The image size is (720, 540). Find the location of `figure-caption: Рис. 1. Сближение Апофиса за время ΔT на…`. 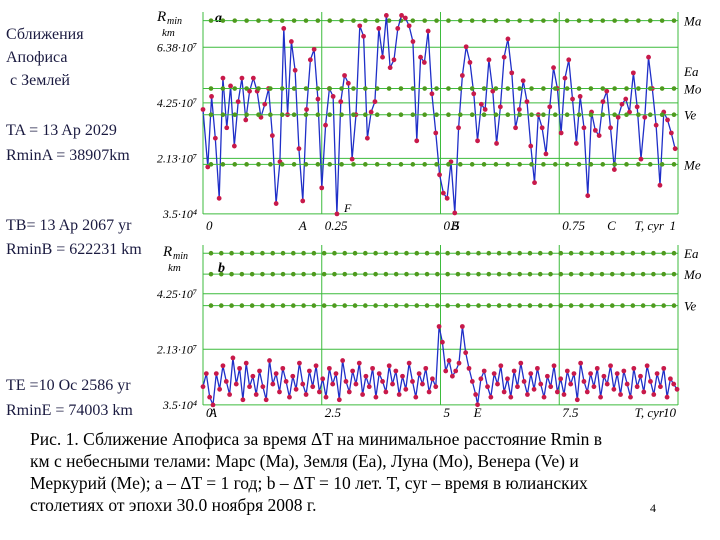

figure-caption: Рис. 1. Сближение Апофиса за время ΔT на… is located at coordinates (355, 472).